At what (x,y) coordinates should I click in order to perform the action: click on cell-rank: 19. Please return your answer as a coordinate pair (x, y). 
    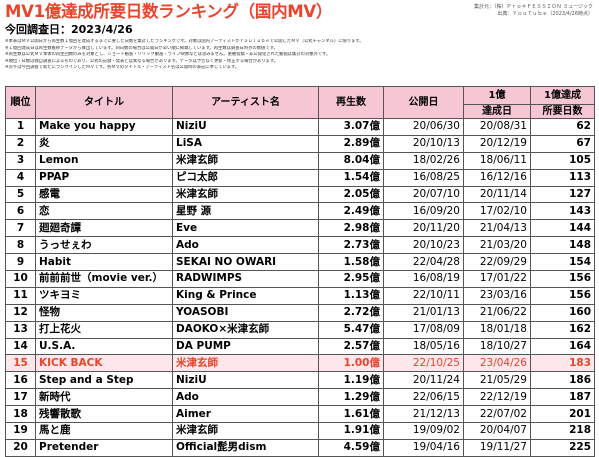
    Looking at the image, I should click on (20, 431).